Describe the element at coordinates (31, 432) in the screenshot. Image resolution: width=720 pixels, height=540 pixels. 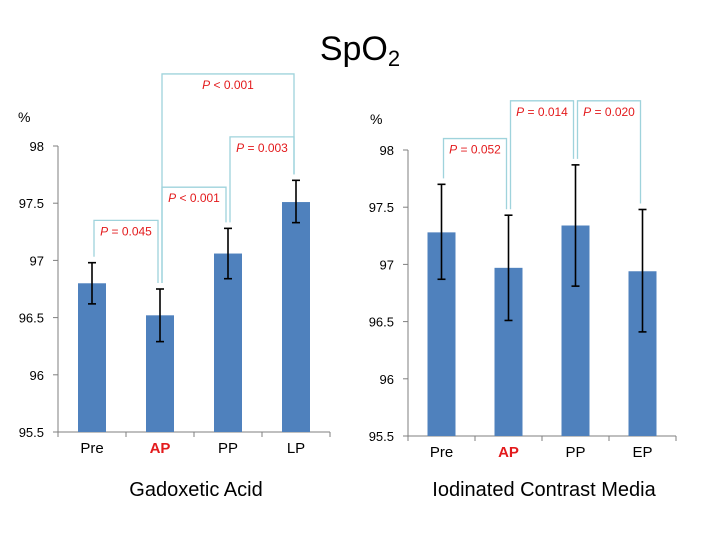
I see `gadoxetic-y-tick-label: 95.5` at that location.